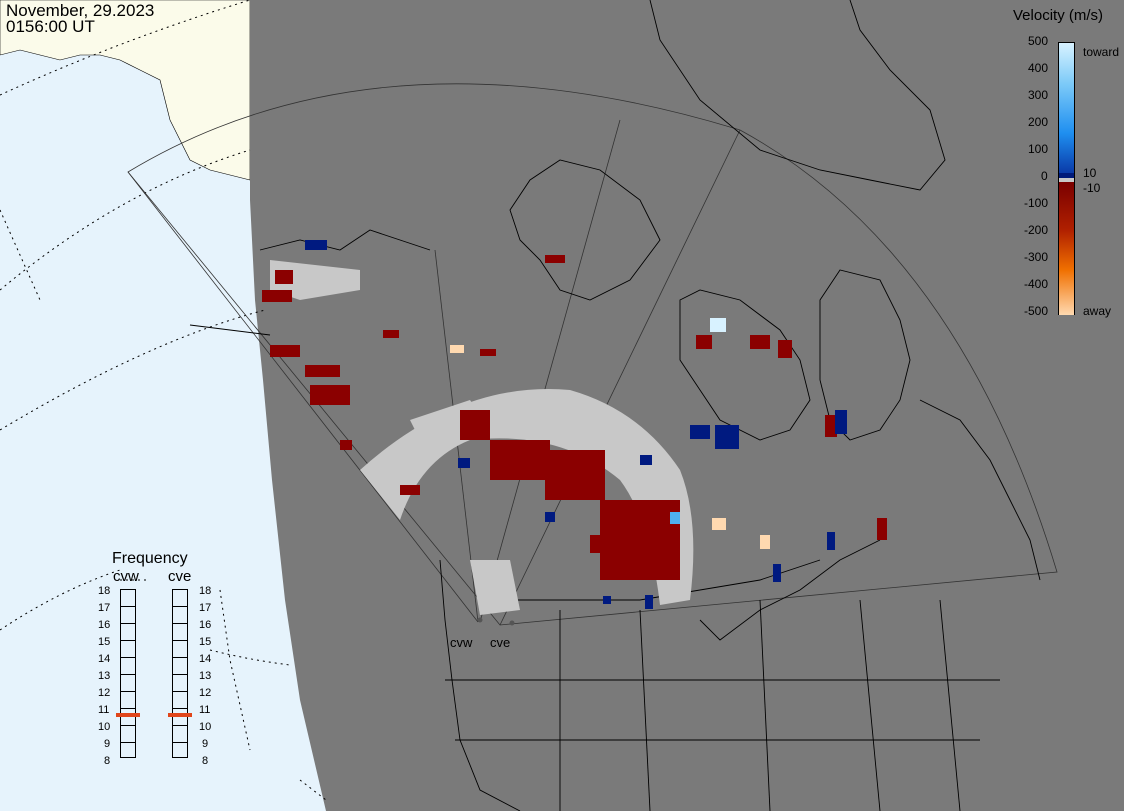  Describe the element at coordinates (1058, 15) in the screenshot. I see `velocity-legend-title: Velocity (m/s)` at that location.